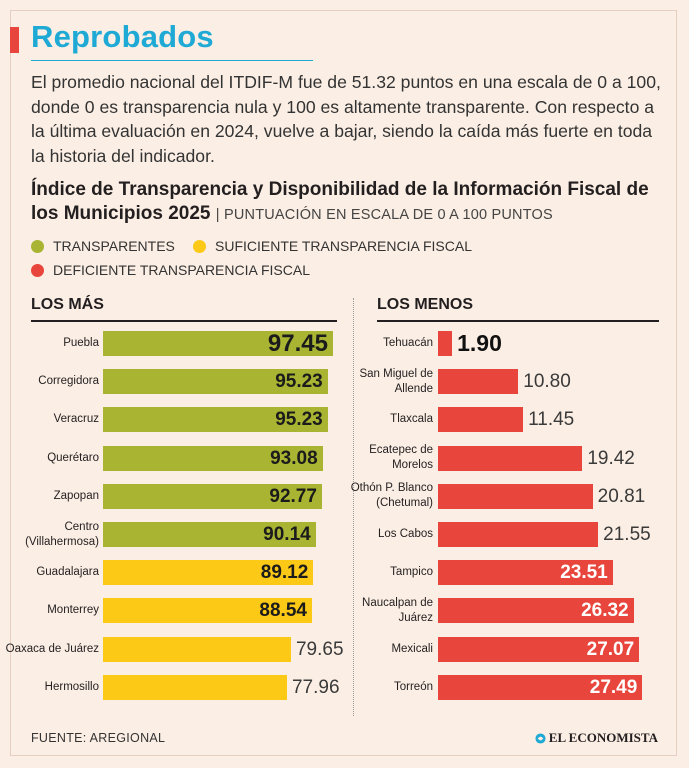 The height and width of the screenshot is (768, 689). What do you see at coordinates (610, 649) in the screenshot?
I see `bar-value-label: 27.07` at bounding box center [610, 649].